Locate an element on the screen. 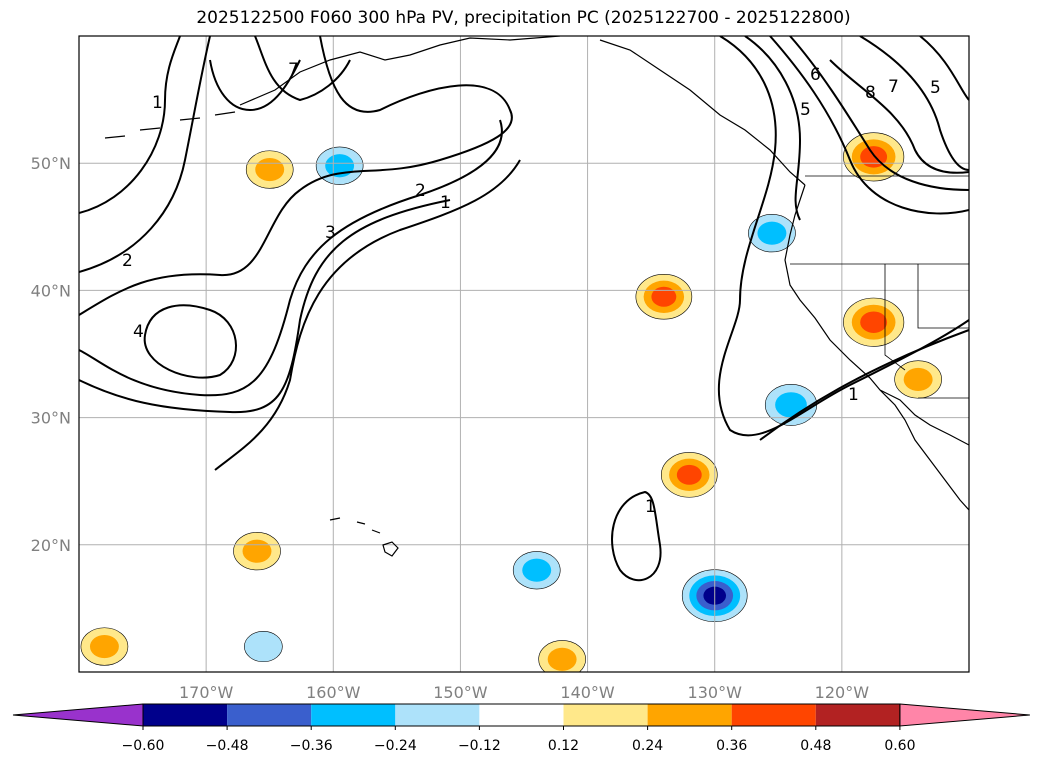  colorbar-tick-label: −0.24 is located at coordinates (395, 746).